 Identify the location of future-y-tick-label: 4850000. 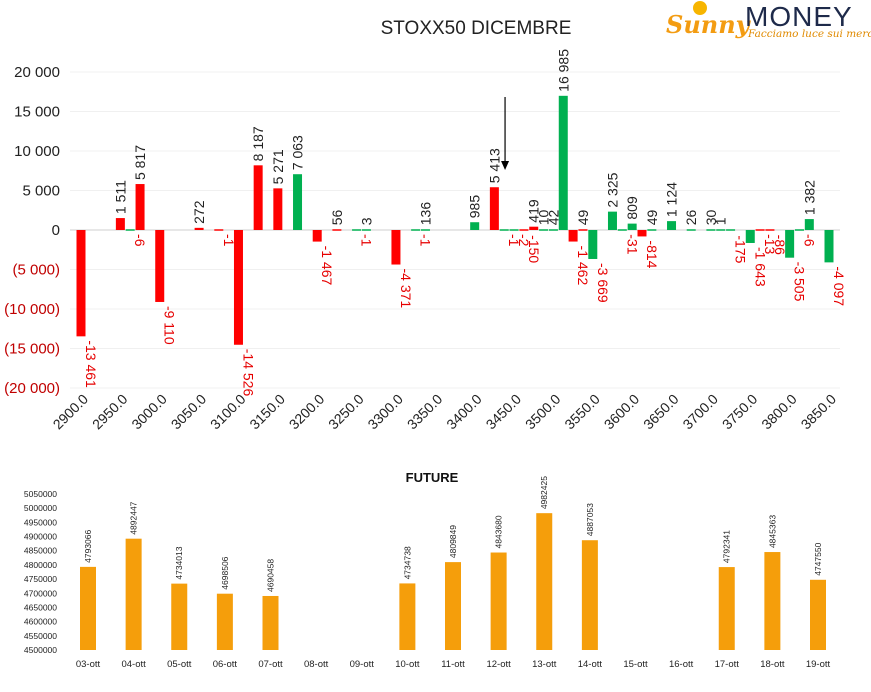
(40, 551).